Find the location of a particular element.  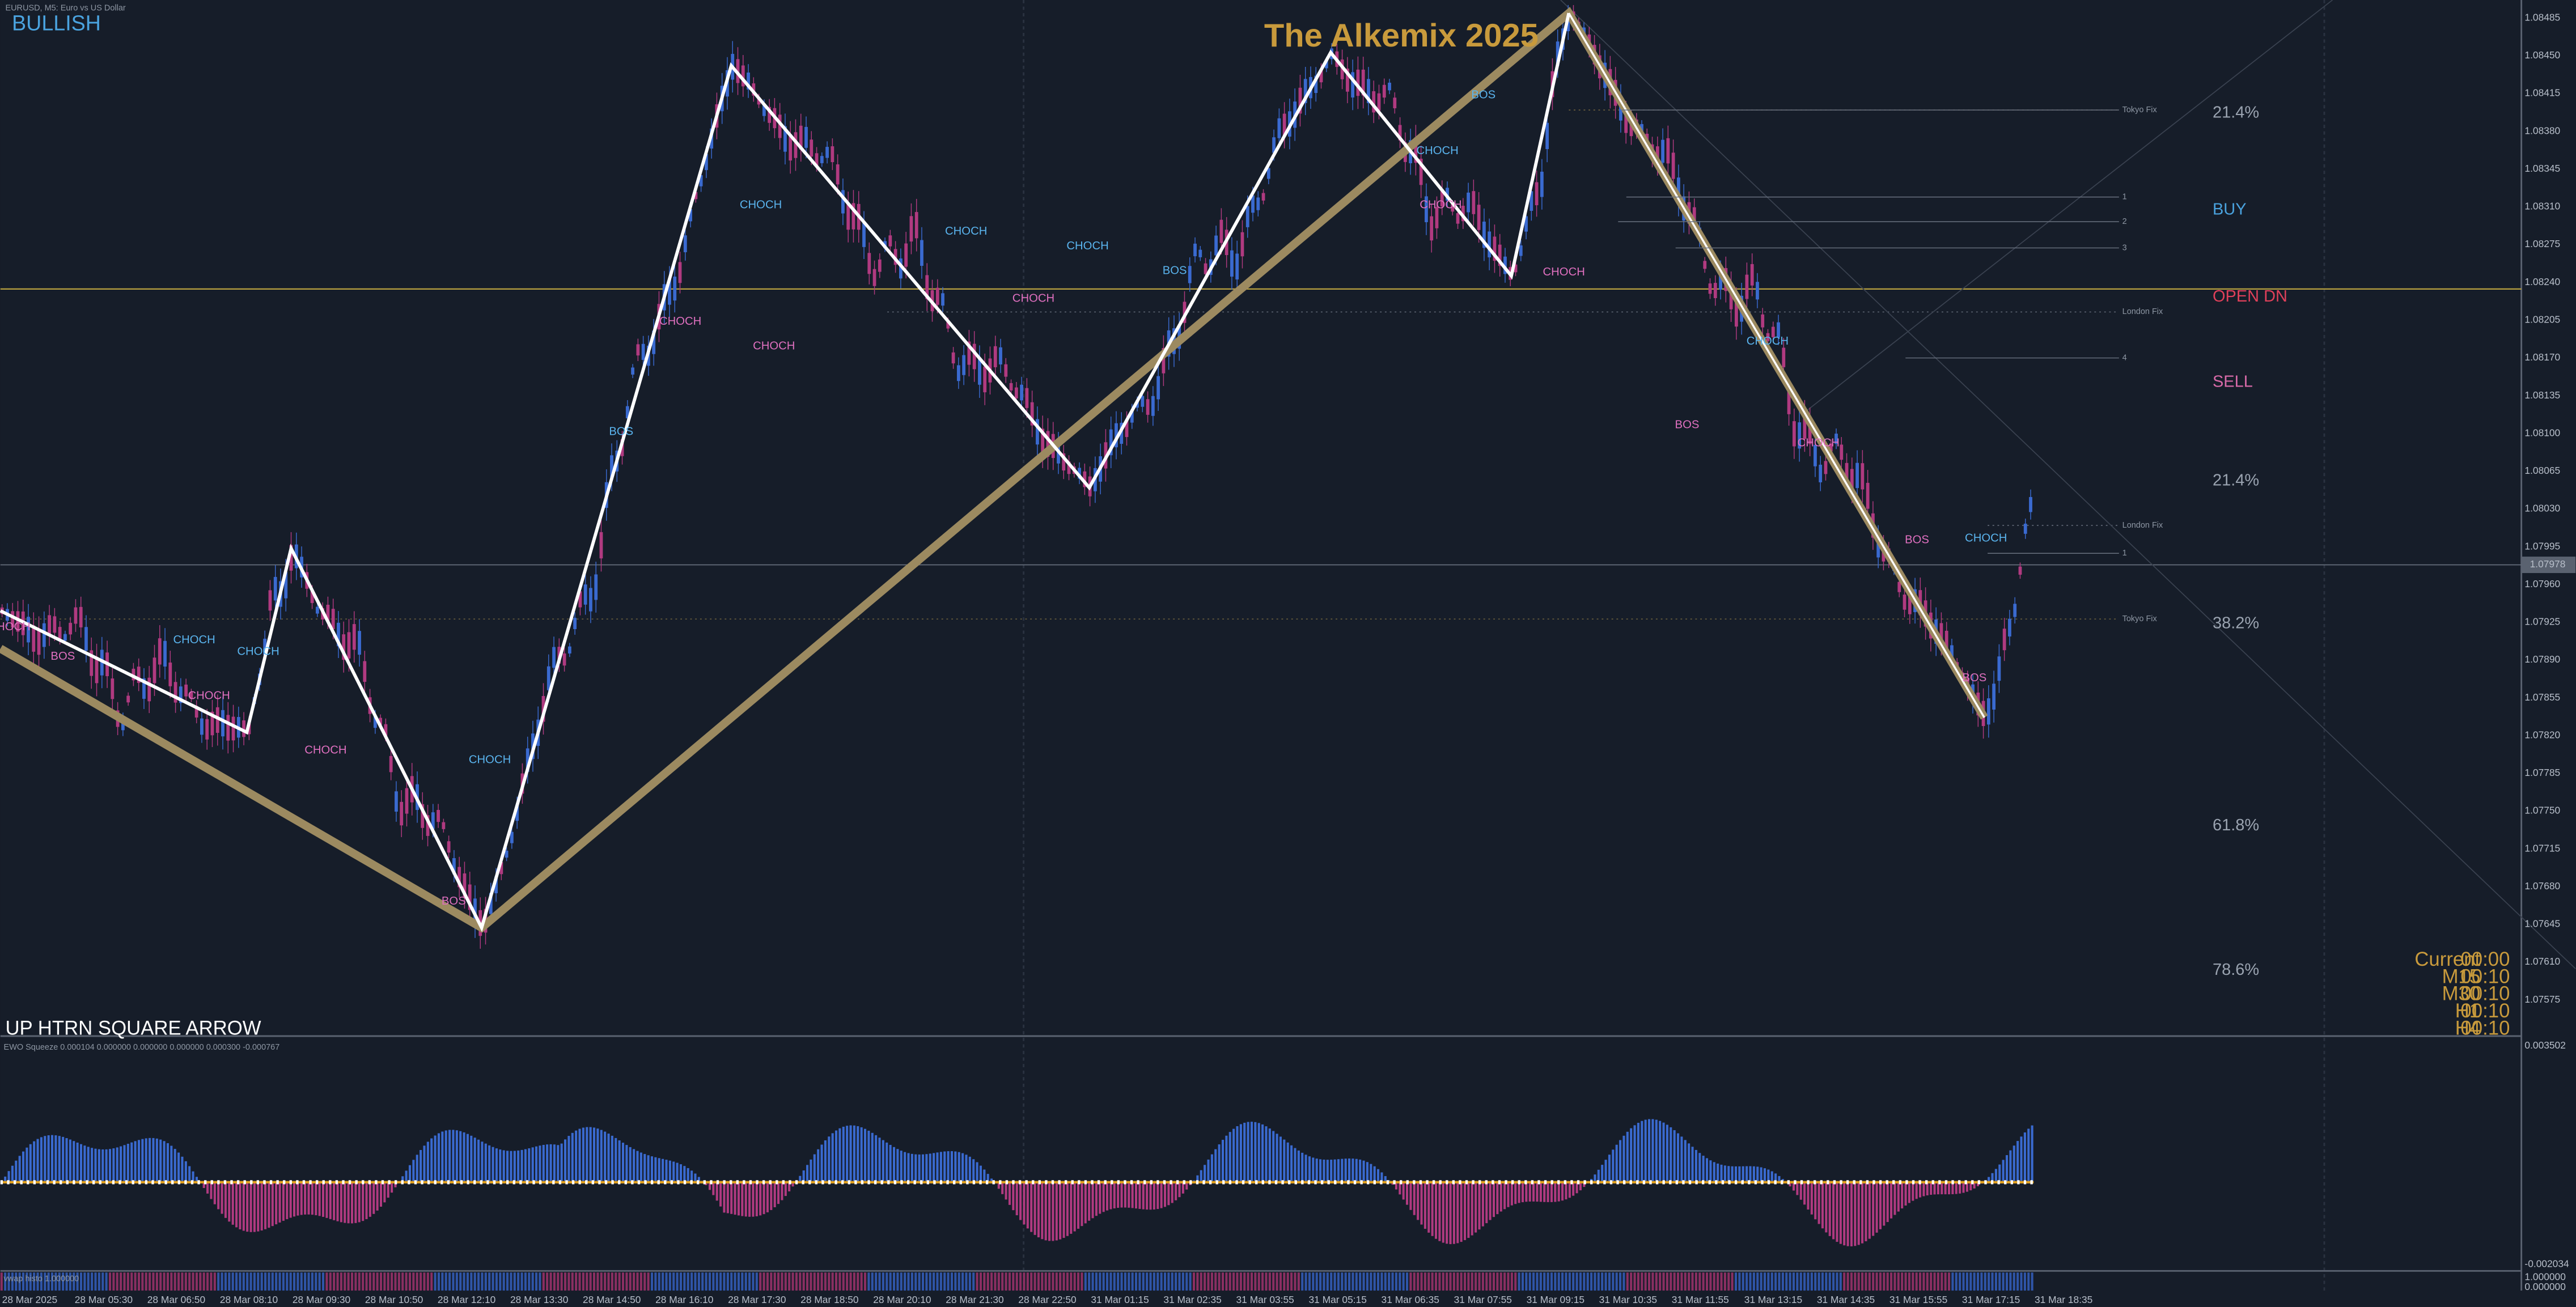

timer-label: H4 is located at coordinates (2467, 1028).